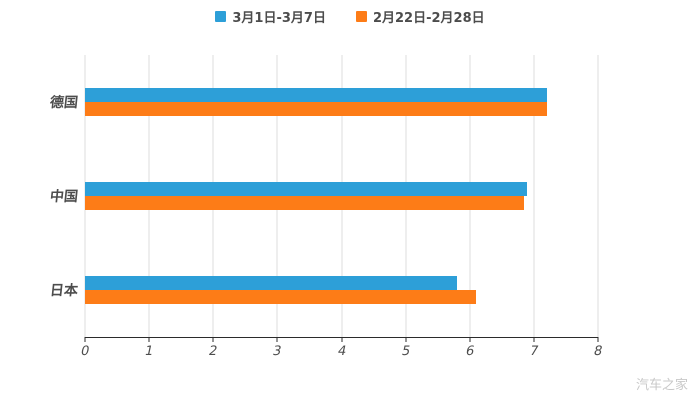 This screenshot has height=400, width=700. I want to click on x-axis-labels: 0 1 2 3 4 5 6 7 8, so click(341, 354).